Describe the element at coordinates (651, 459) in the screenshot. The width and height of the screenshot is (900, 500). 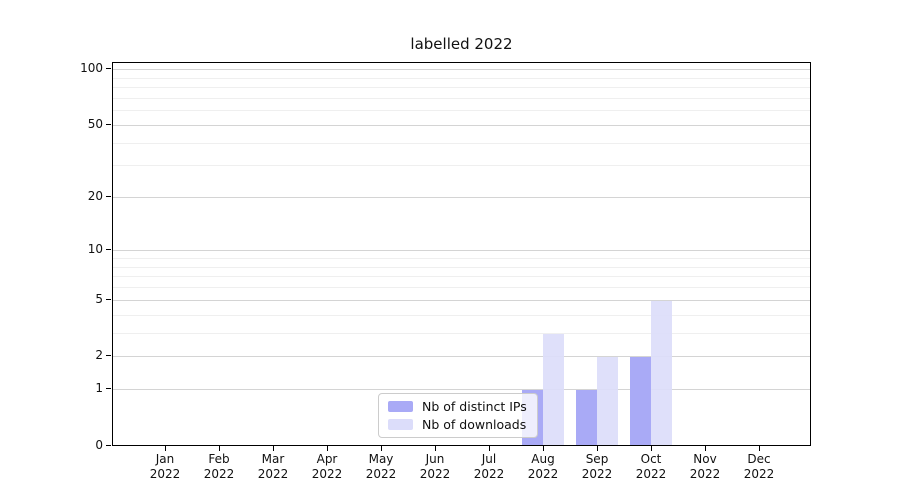
I see `x-tick-month: Oct` at that location.